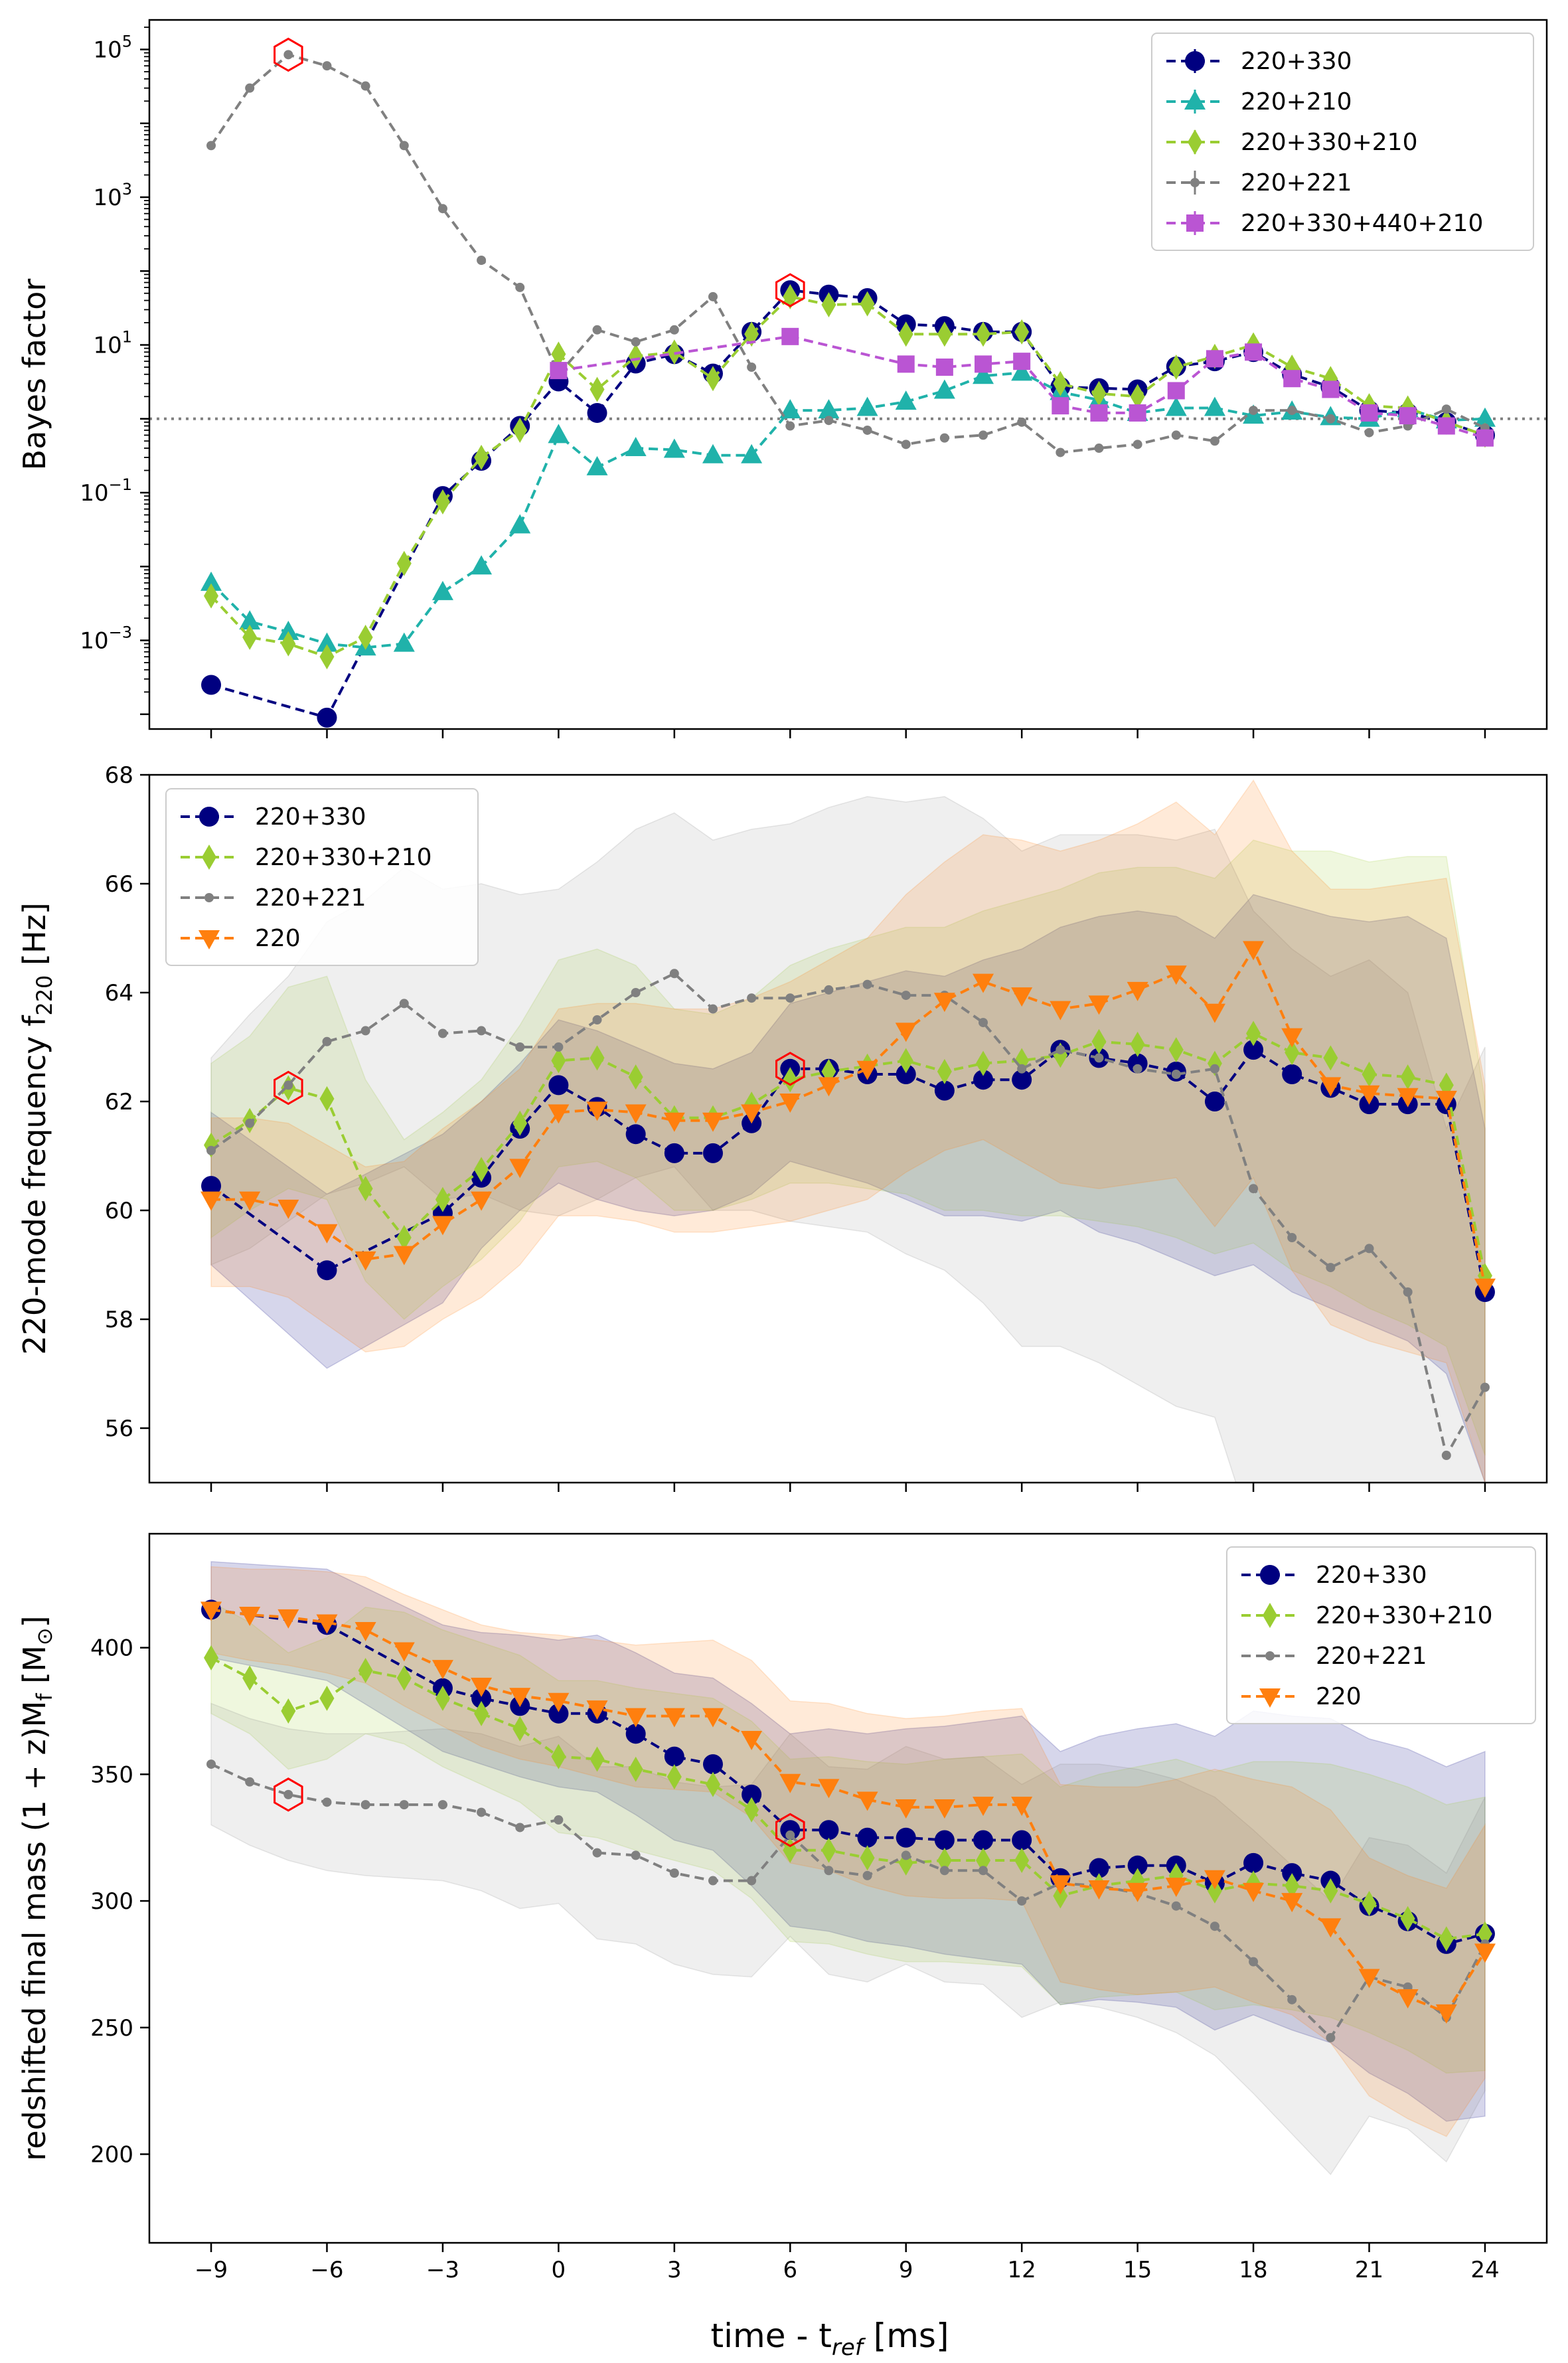 This screenshot has height=2363, width=1568. I want to click on mass-ylabel-sub-sun: ⊙, so click(44, 1636).